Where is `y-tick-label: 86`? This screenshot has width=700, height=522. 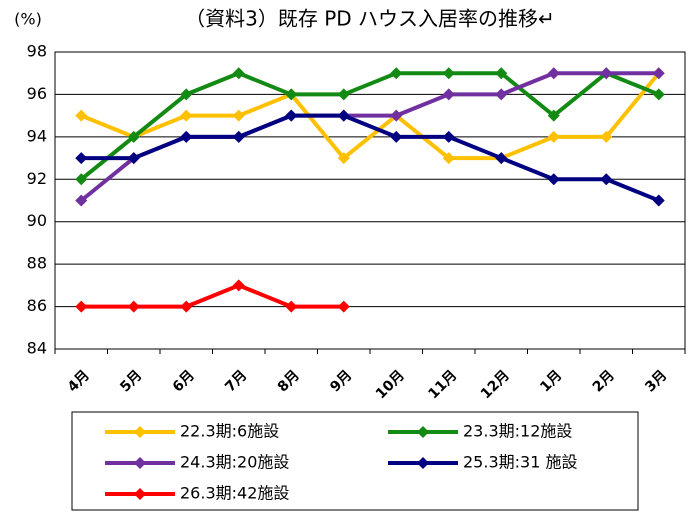
y-tick-label: 86 is located at coordinates (37, 305).